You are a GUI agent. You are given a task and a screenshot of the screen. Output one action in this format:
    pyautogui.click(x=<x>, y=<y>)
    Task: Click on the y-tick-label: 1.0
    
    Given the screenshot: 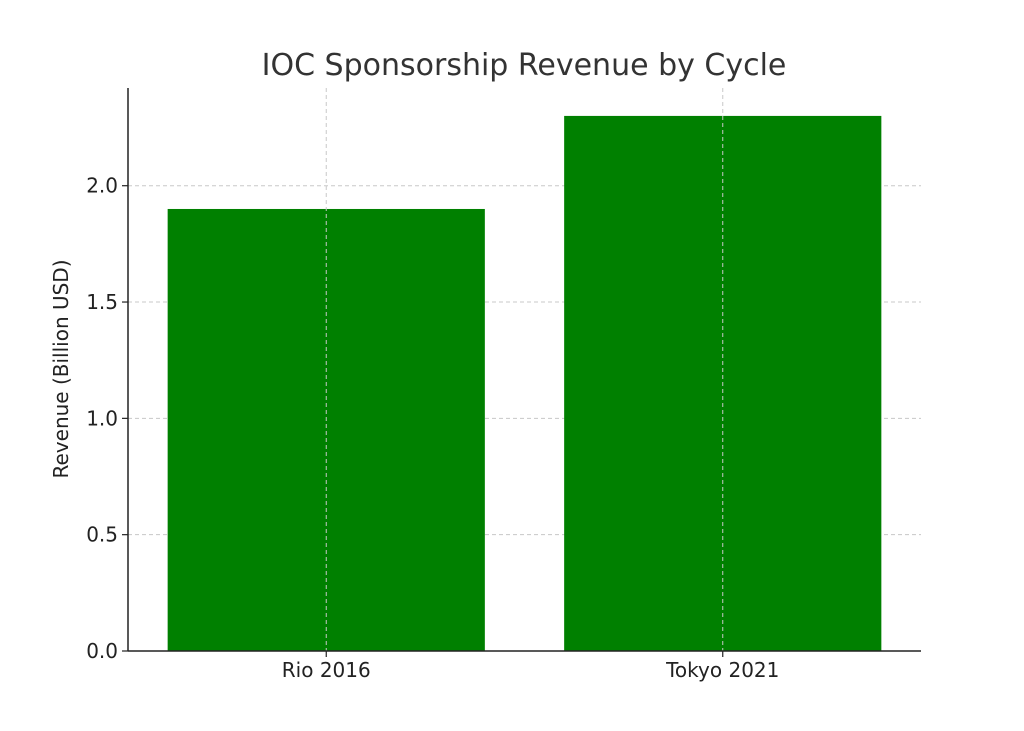 What is the action you would take?
    pyautogui.click(x=102, y=418)
    